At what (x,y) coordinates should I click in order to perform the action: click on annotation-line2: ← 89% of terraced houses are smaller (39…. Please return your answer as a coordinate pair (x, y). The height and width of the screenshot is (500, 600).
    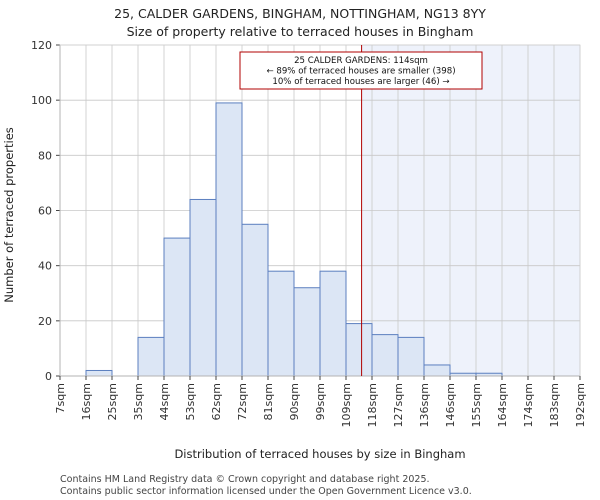
    Looking at the image, I should click on (360, 72).